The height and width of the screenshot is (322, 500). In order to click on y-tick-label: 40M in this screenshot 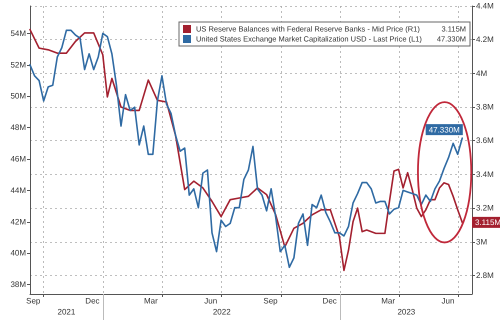, I will do `click(18, 253)`.